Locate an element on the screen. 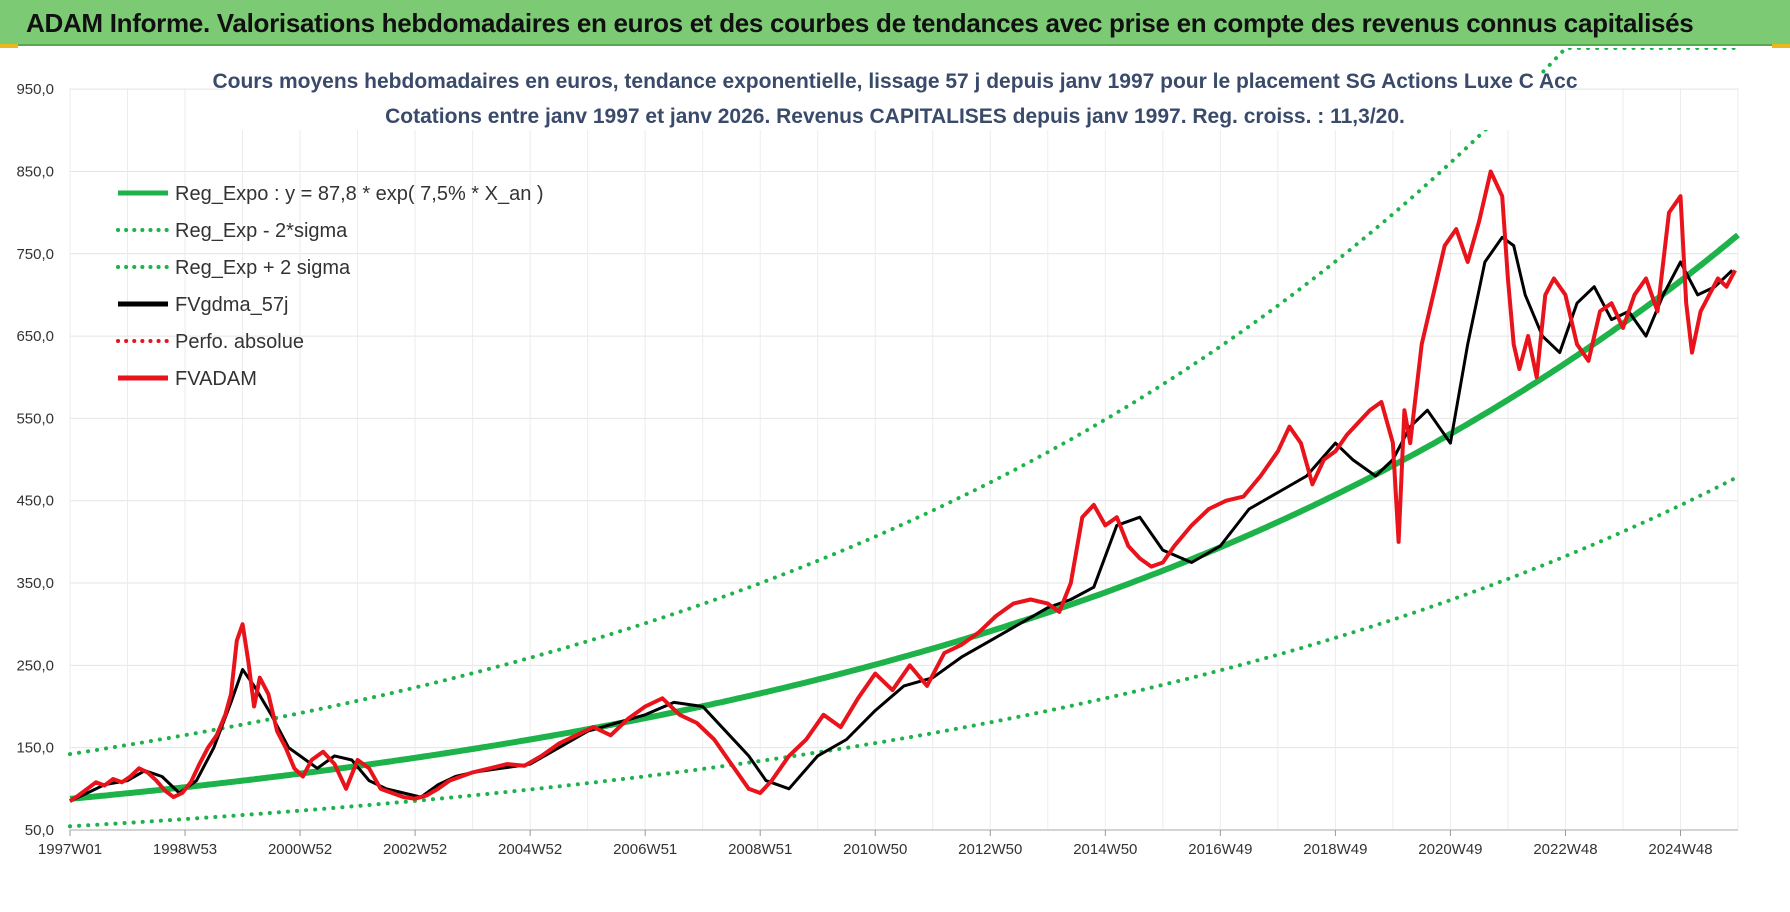  y-tick-label: 950,0 is located at coordinates (35, 89).